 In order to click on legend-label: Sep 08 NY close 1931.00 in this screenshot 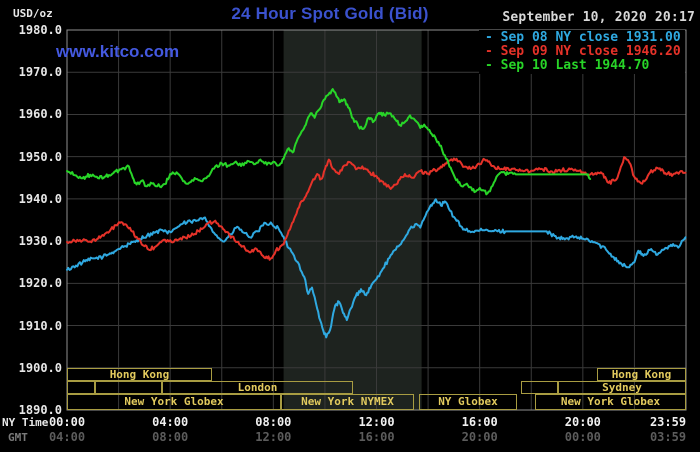, I will do `click(590, 37)`.